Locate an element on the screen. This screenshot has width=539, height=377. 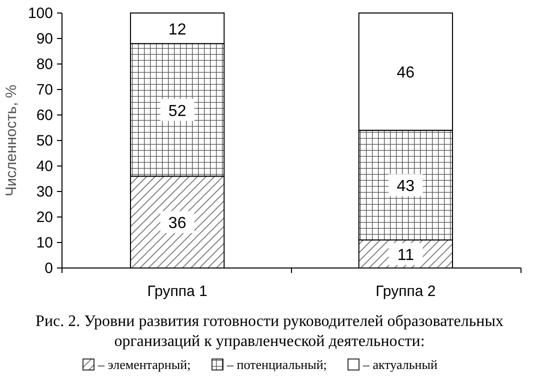
x-tick-label: Группа 2 is located at coordinates (406, 291).